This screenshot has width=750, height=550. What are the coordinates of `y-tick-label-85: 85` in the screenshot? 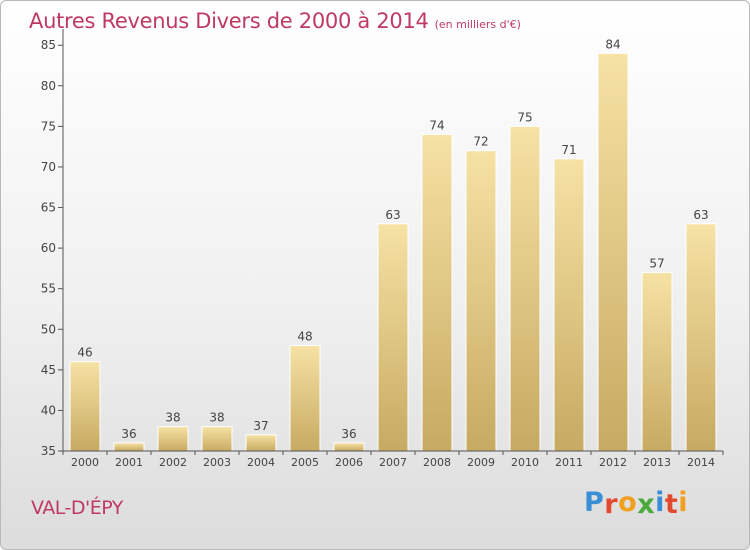 It's located at (48, 45).